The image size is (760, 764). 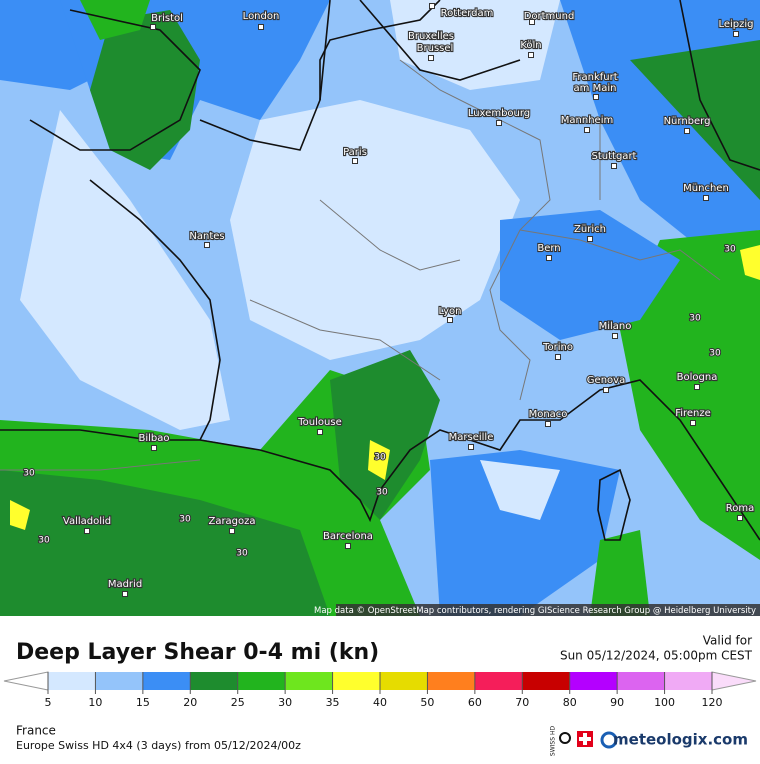 I want to click on legend-tick-label: 70, so click(x=522, y=702).